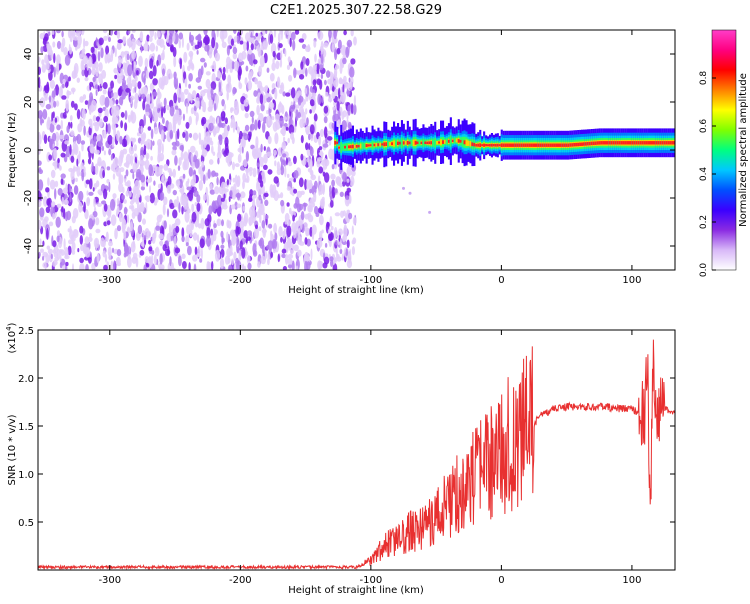  Describe the element at coordinates (743, 150) in the screenshot. I see `colorbar-label: Normalized spectral amplitude` at that location.